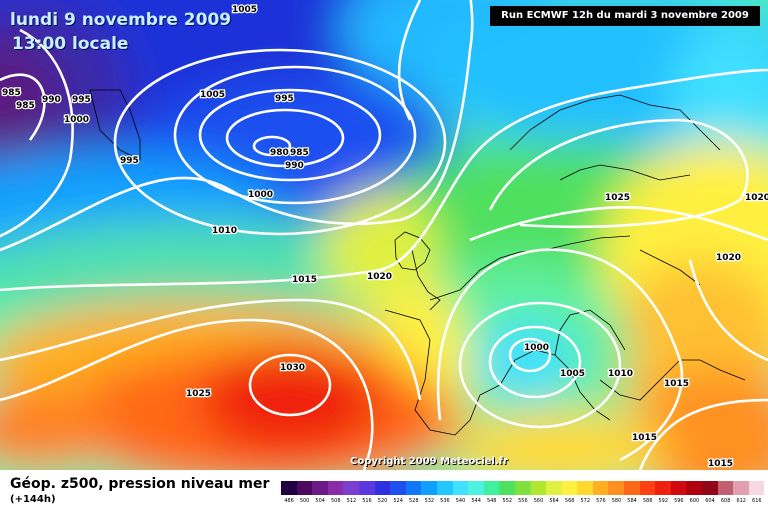 This screenshot has height=512, width=768. Describe the element at coordinates (507, 492) in the screenshot. I see `scale-swatch: 552` at that location.